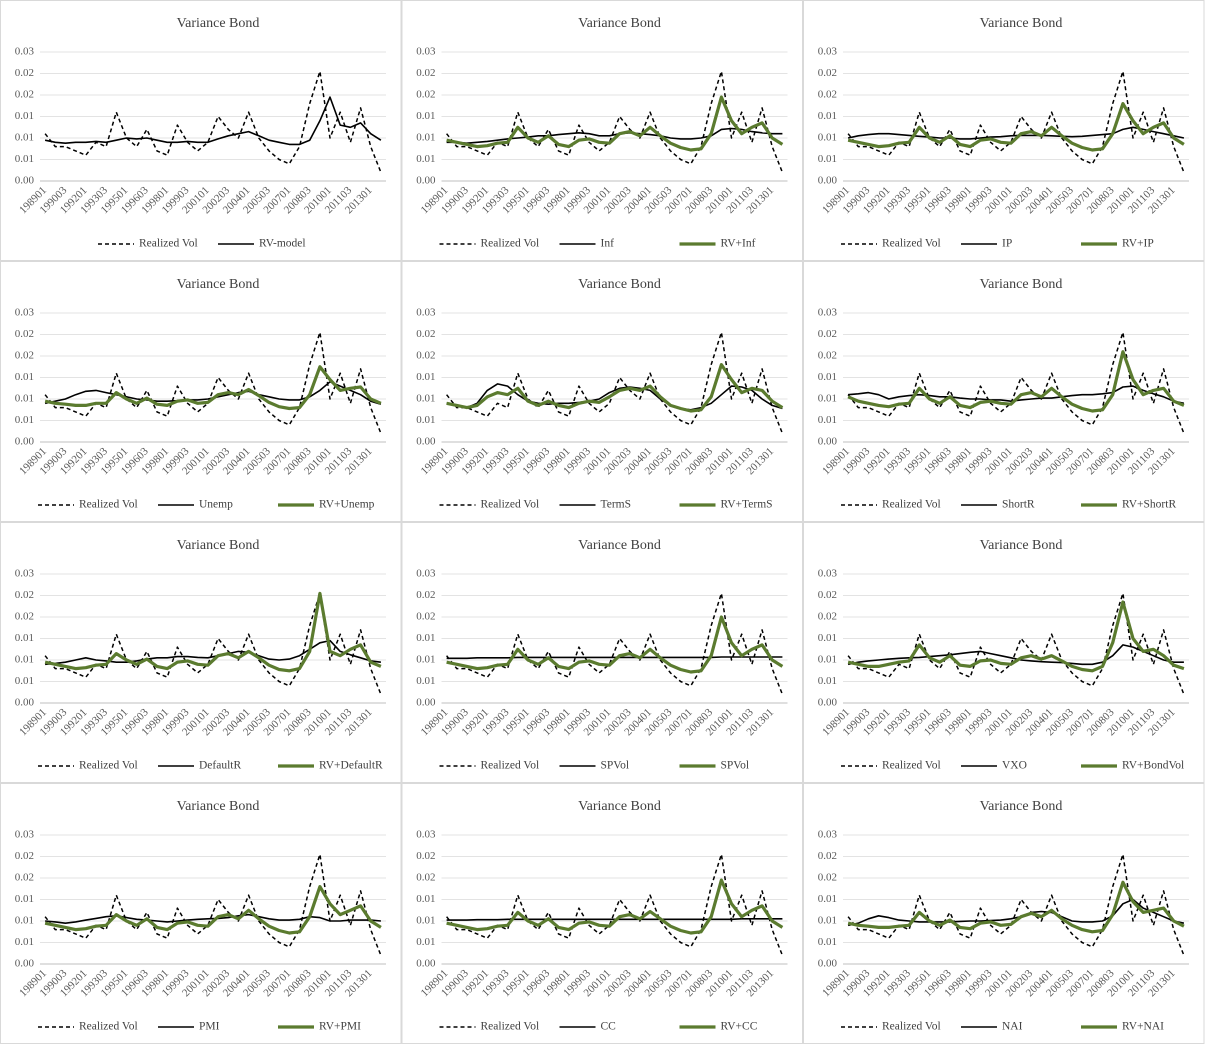 The image size is (1205, 1044). What do you see at coordinates (609, 1027) in the screenshot?
I see `legend-label: CC` at bounding box center [609, 1027].